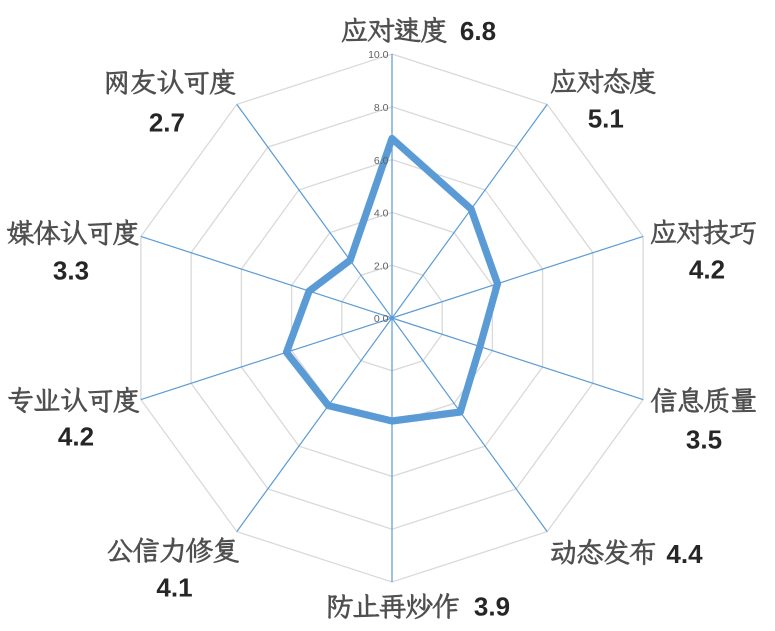 The image size is (775, 631). What do you see at coordinates (704, 439) in the screenshot?
I see `svg-text: 3.5` at bounding box center [704, 439].